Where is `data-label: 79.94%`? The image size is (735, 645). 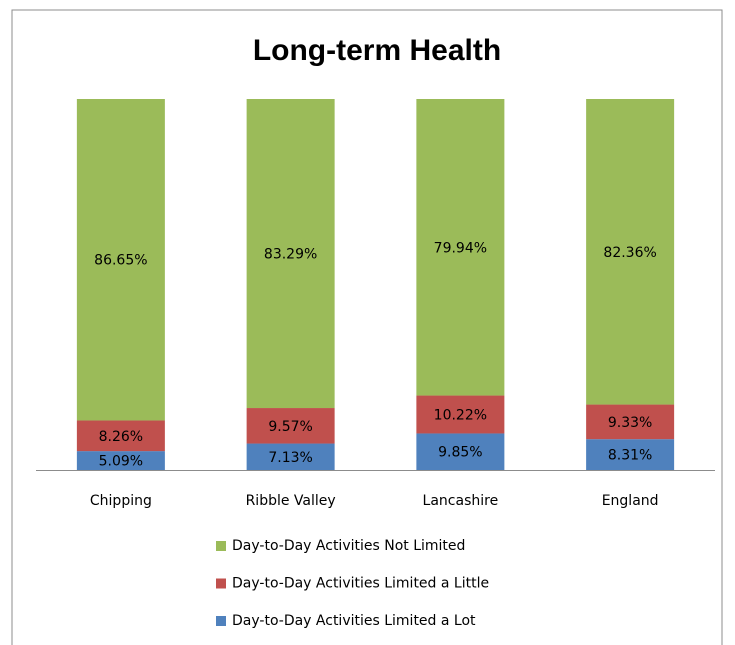 data-label: 79.94% is located at coordinates (460, 248).